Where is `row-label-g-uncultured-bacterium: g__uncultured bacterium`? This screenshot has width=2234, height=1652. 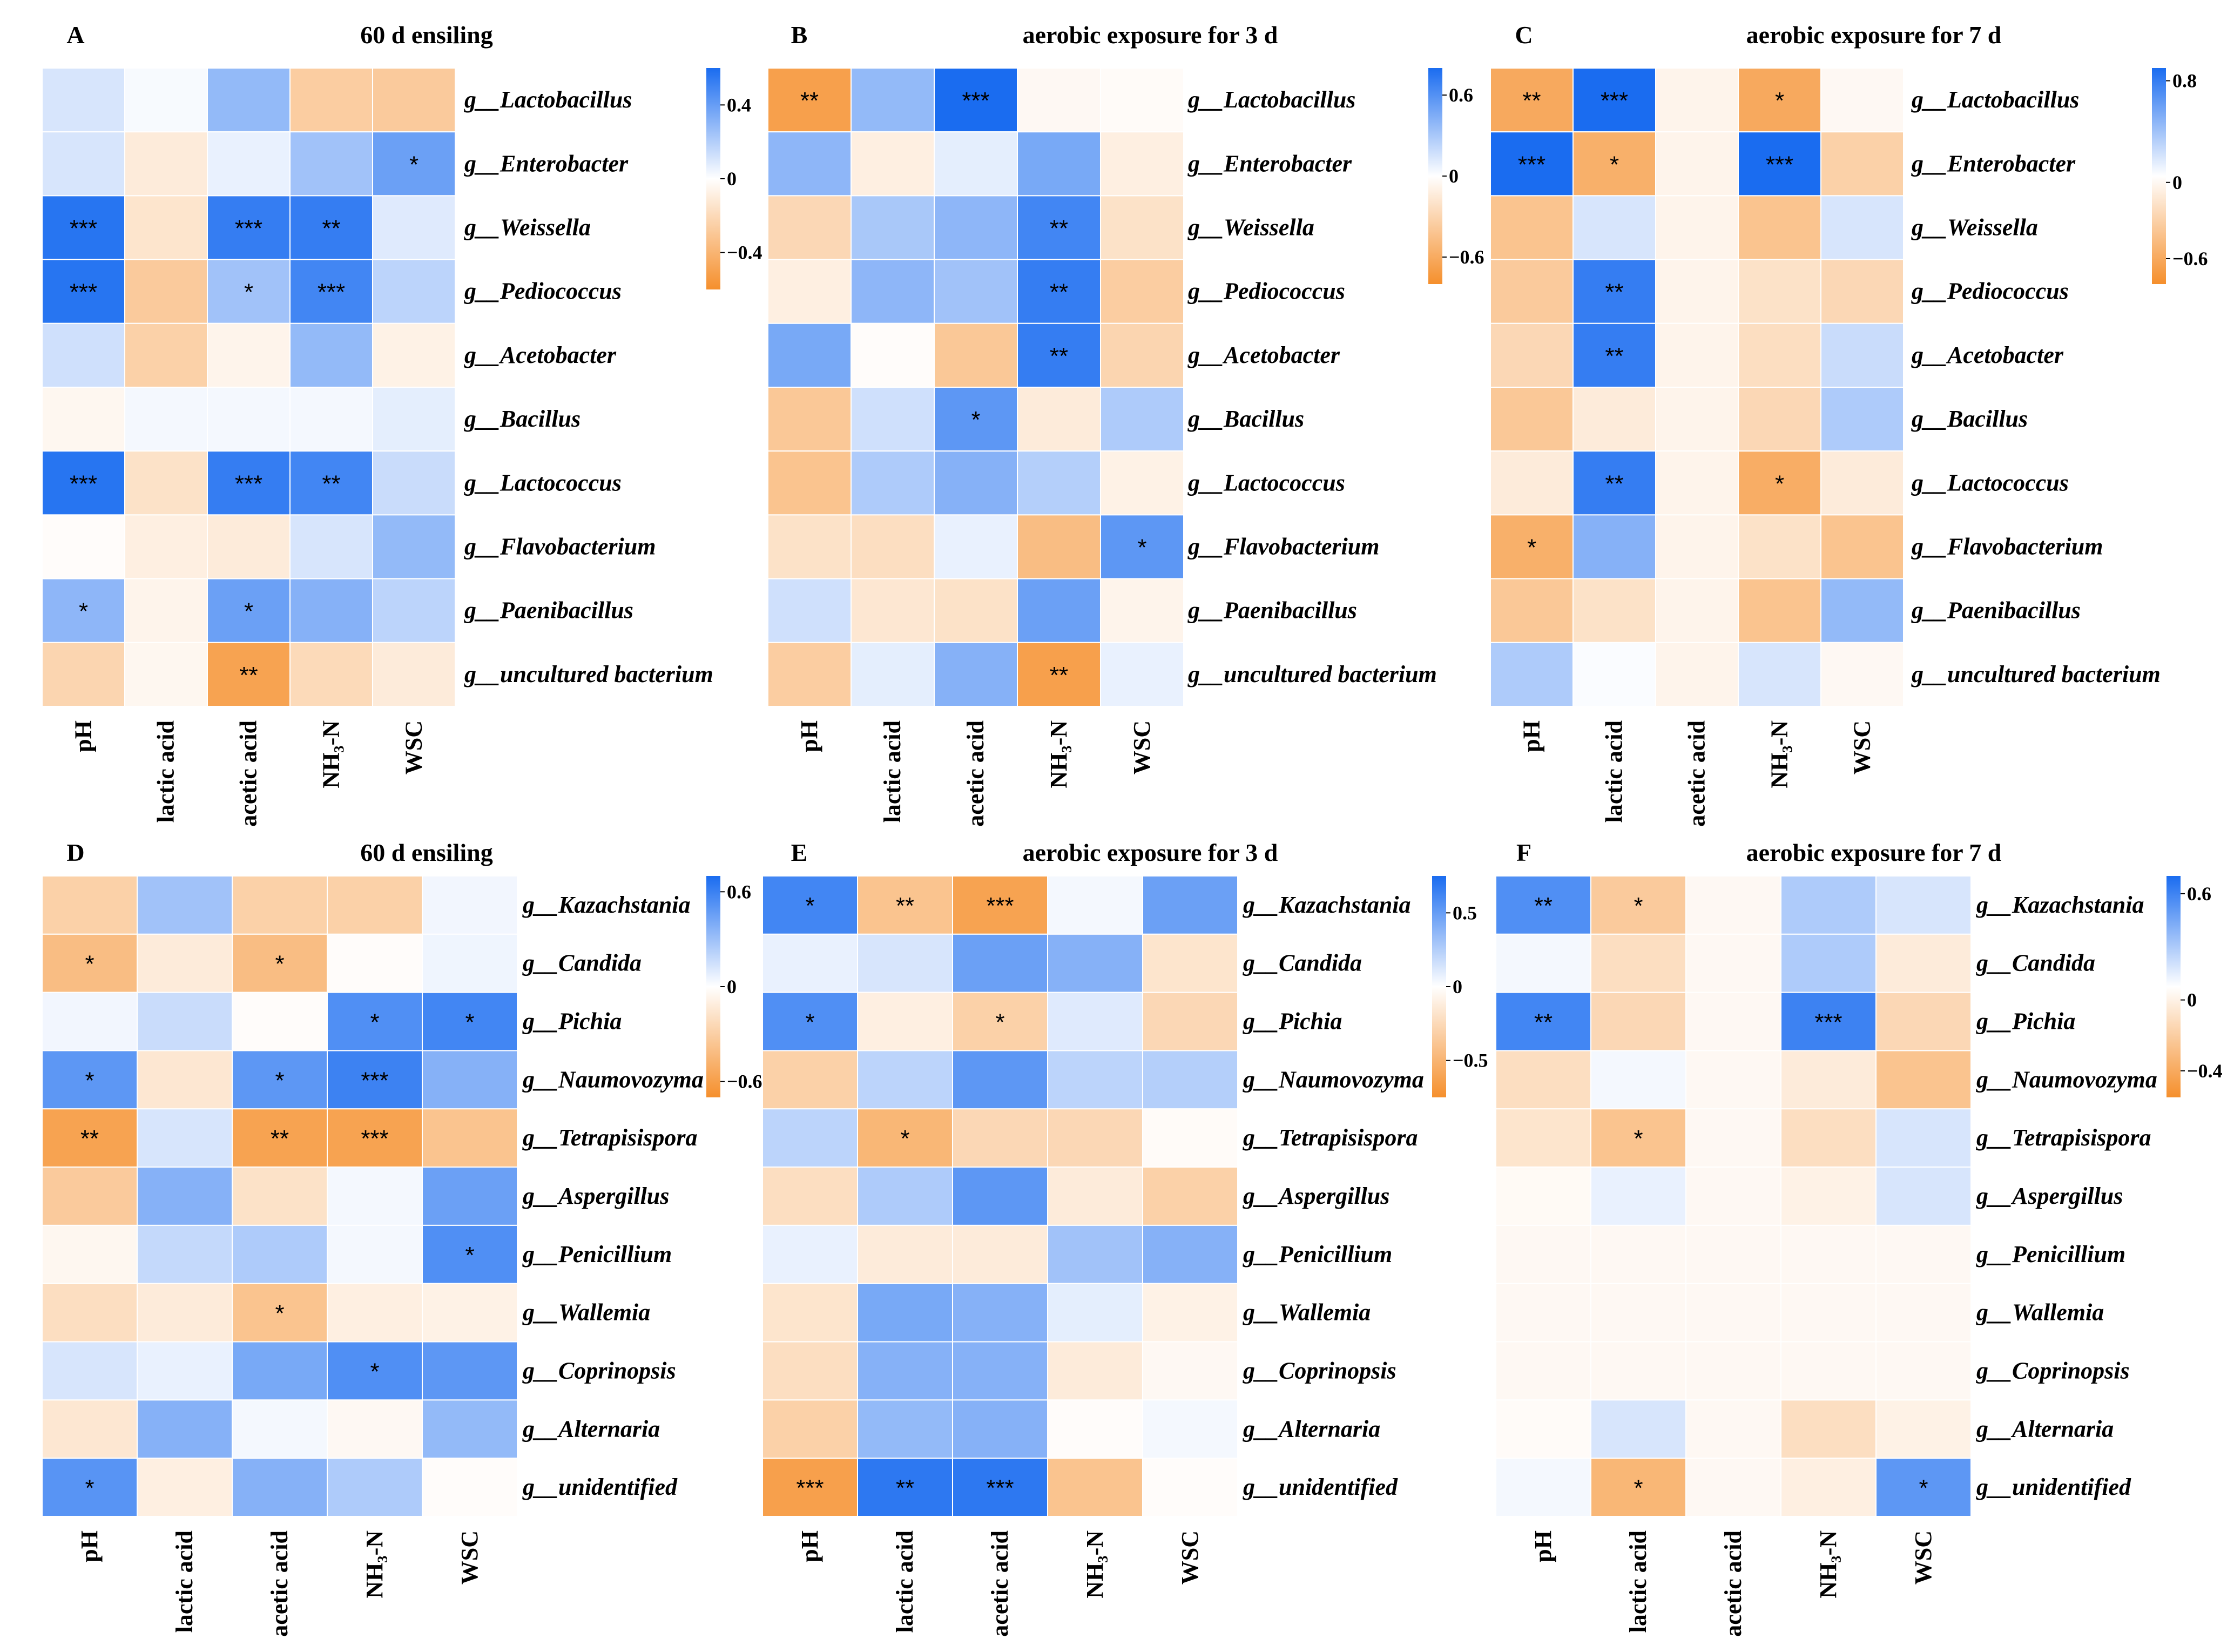
row-label-g-uncultured-bacterium: g__uncultured bacterium is located at coordinates (2036, 674).